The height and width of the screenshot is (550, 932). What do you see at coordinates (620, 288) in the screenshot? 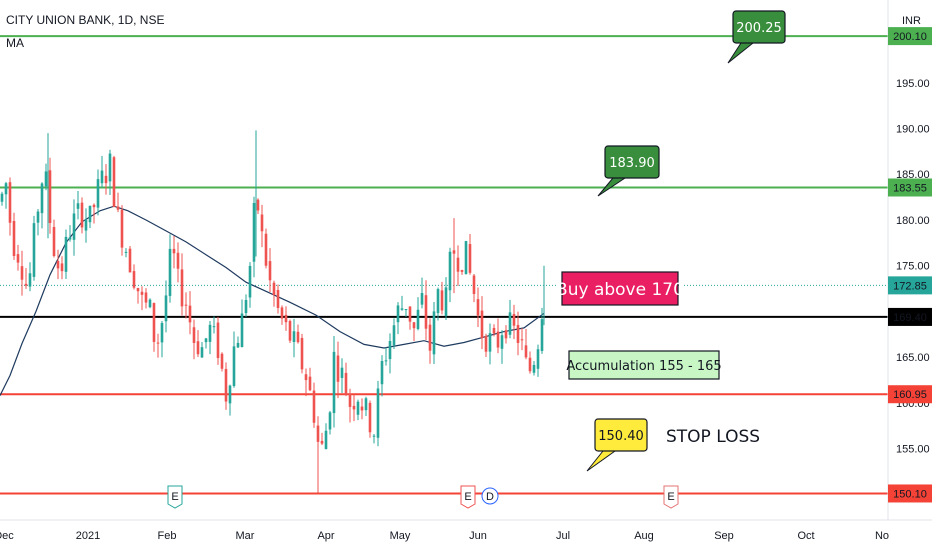
I see `label-buy-above: Buy above 170` at bounding box center [620, 288].